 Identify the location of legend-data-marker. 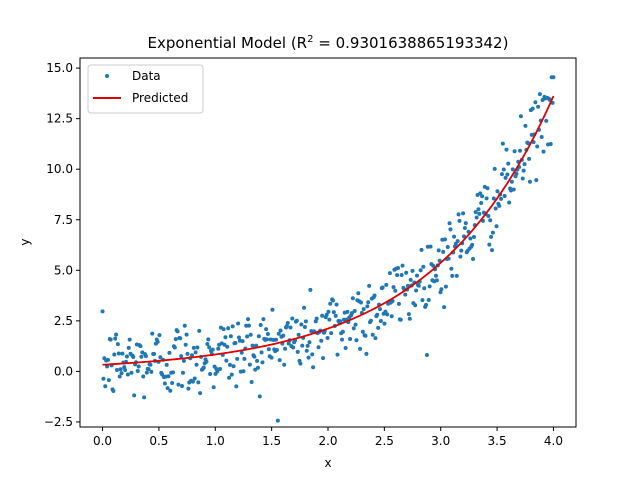
(107, 76).